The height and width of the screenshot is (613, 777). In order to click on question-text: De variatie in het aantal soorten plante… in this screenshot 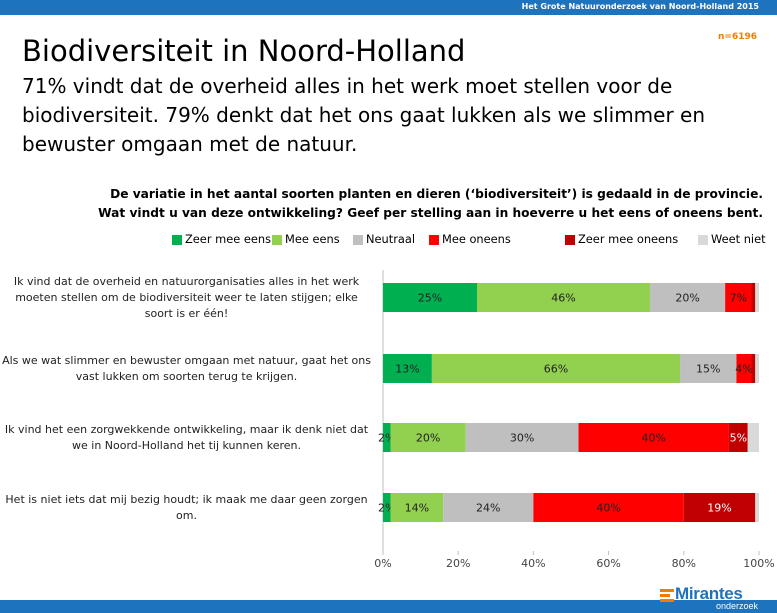, I will do `click(413, 204)`.